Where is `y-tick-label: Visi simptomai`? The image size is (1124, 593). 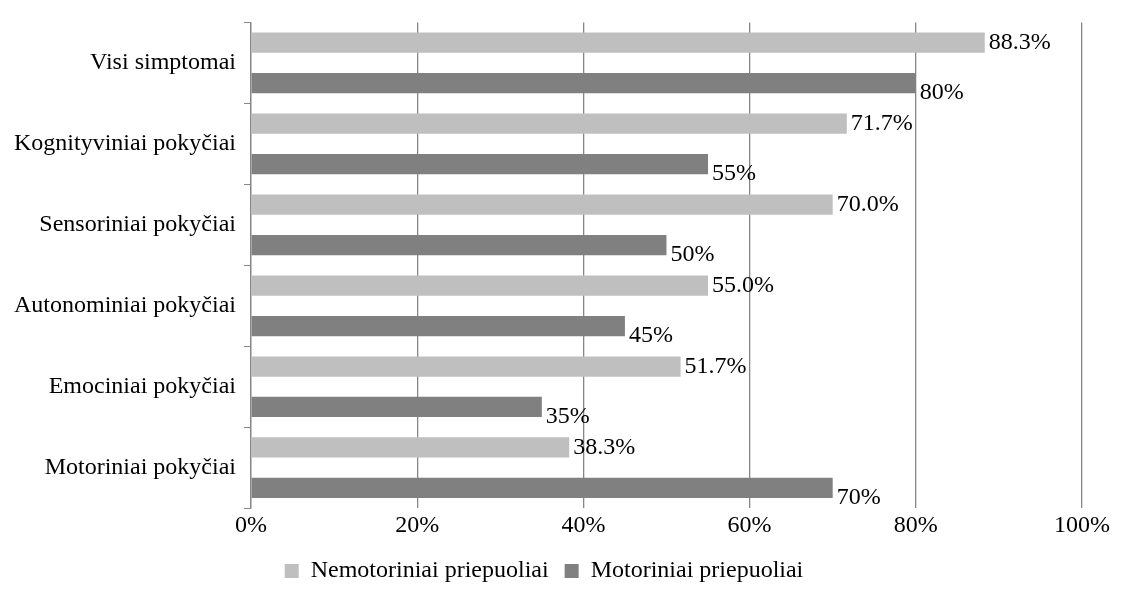
y-tick-label: Visi simptomai is located at coordinates (163, 61).